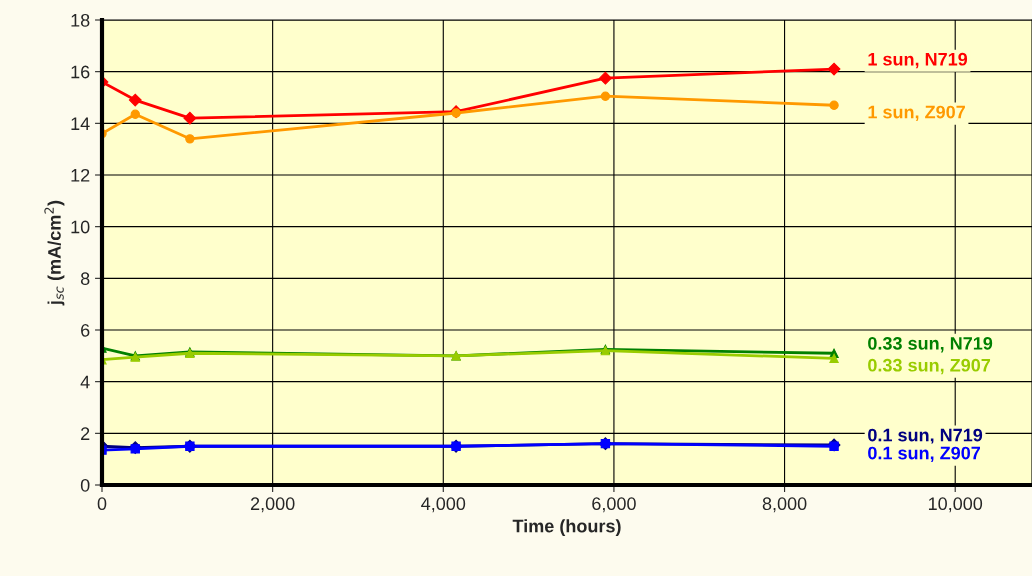 The width and height of the screenshot is (1032, 576). Describe the element at coordinates (566, 528) in the screenshot. I see `x-axis-title: Time (hours)` at that location.